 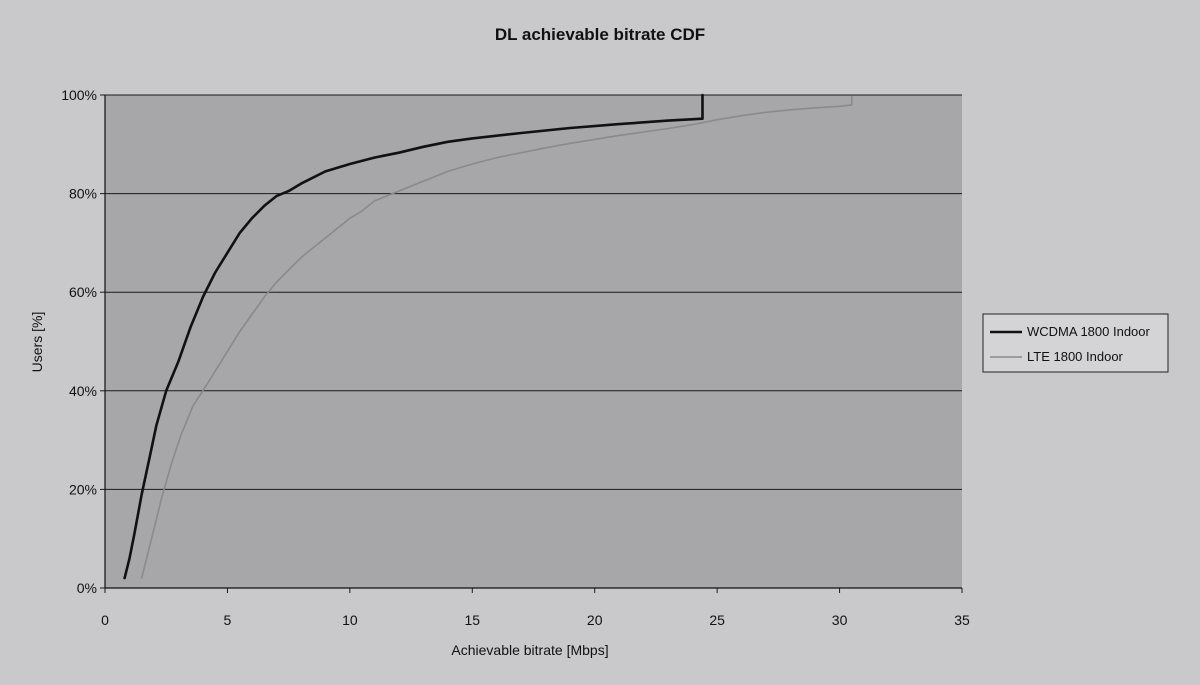 I want to click on legend-label-wcdma: WCDMA 1800 Indoor, so click(x=1089, y=331).